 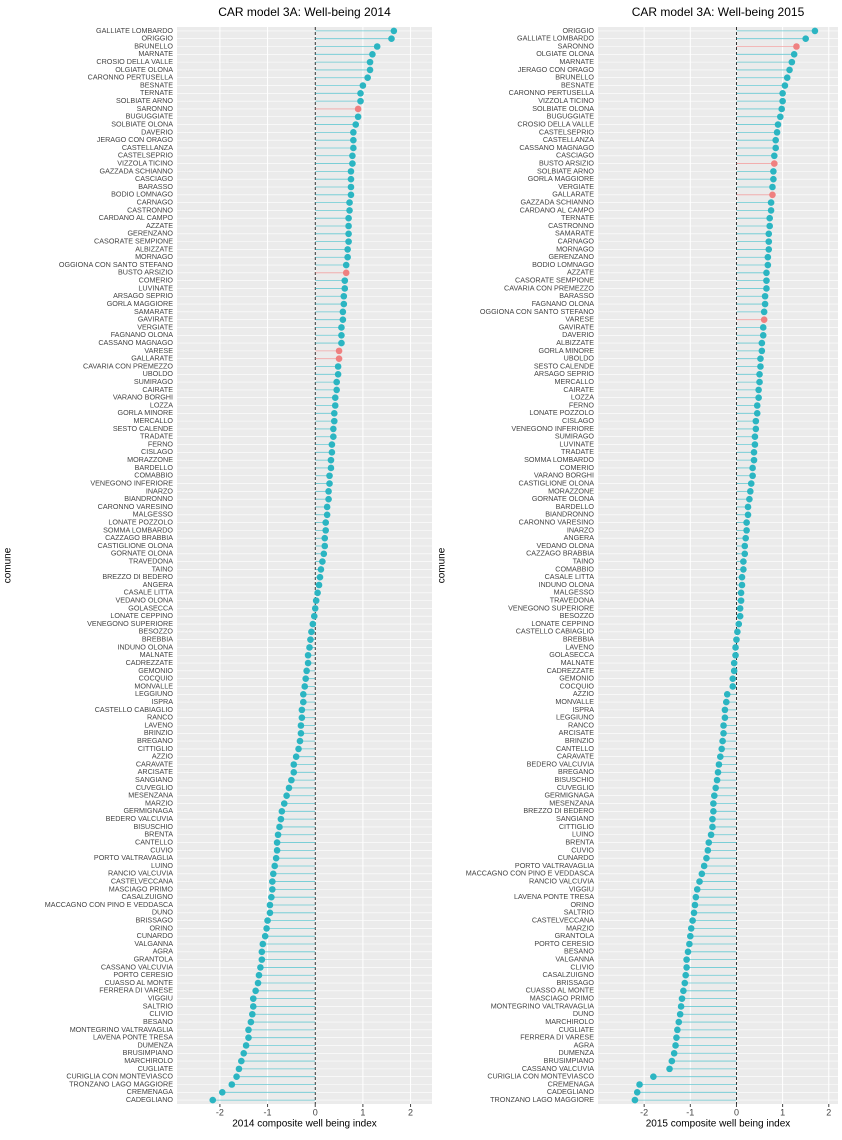 I want to click on y-tick-label: CREMENAGA, so click(x=150, y=1091).